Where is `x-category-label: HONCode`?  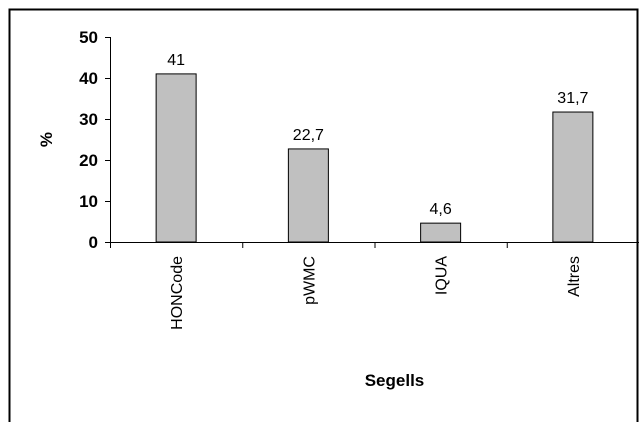
x-category-label: HONCode is located at coordinates (177, 293).